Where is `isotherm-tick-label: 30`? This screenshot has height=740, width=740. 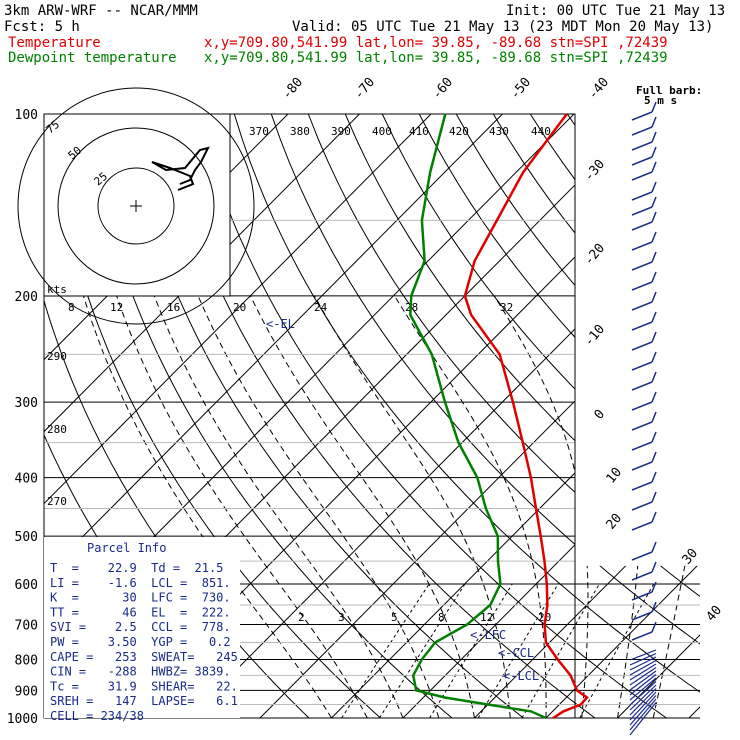
isotherm-tick-label: 30 is located at coordinates (691, 557).